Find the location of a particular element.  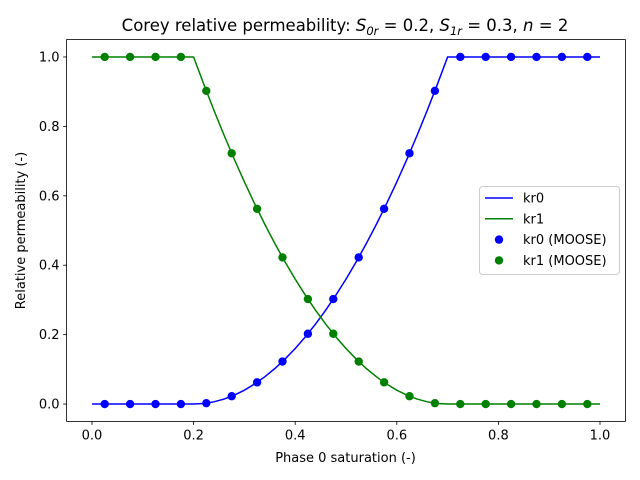

x-tick-label: 1.0 is located at coordinates (600, 435).